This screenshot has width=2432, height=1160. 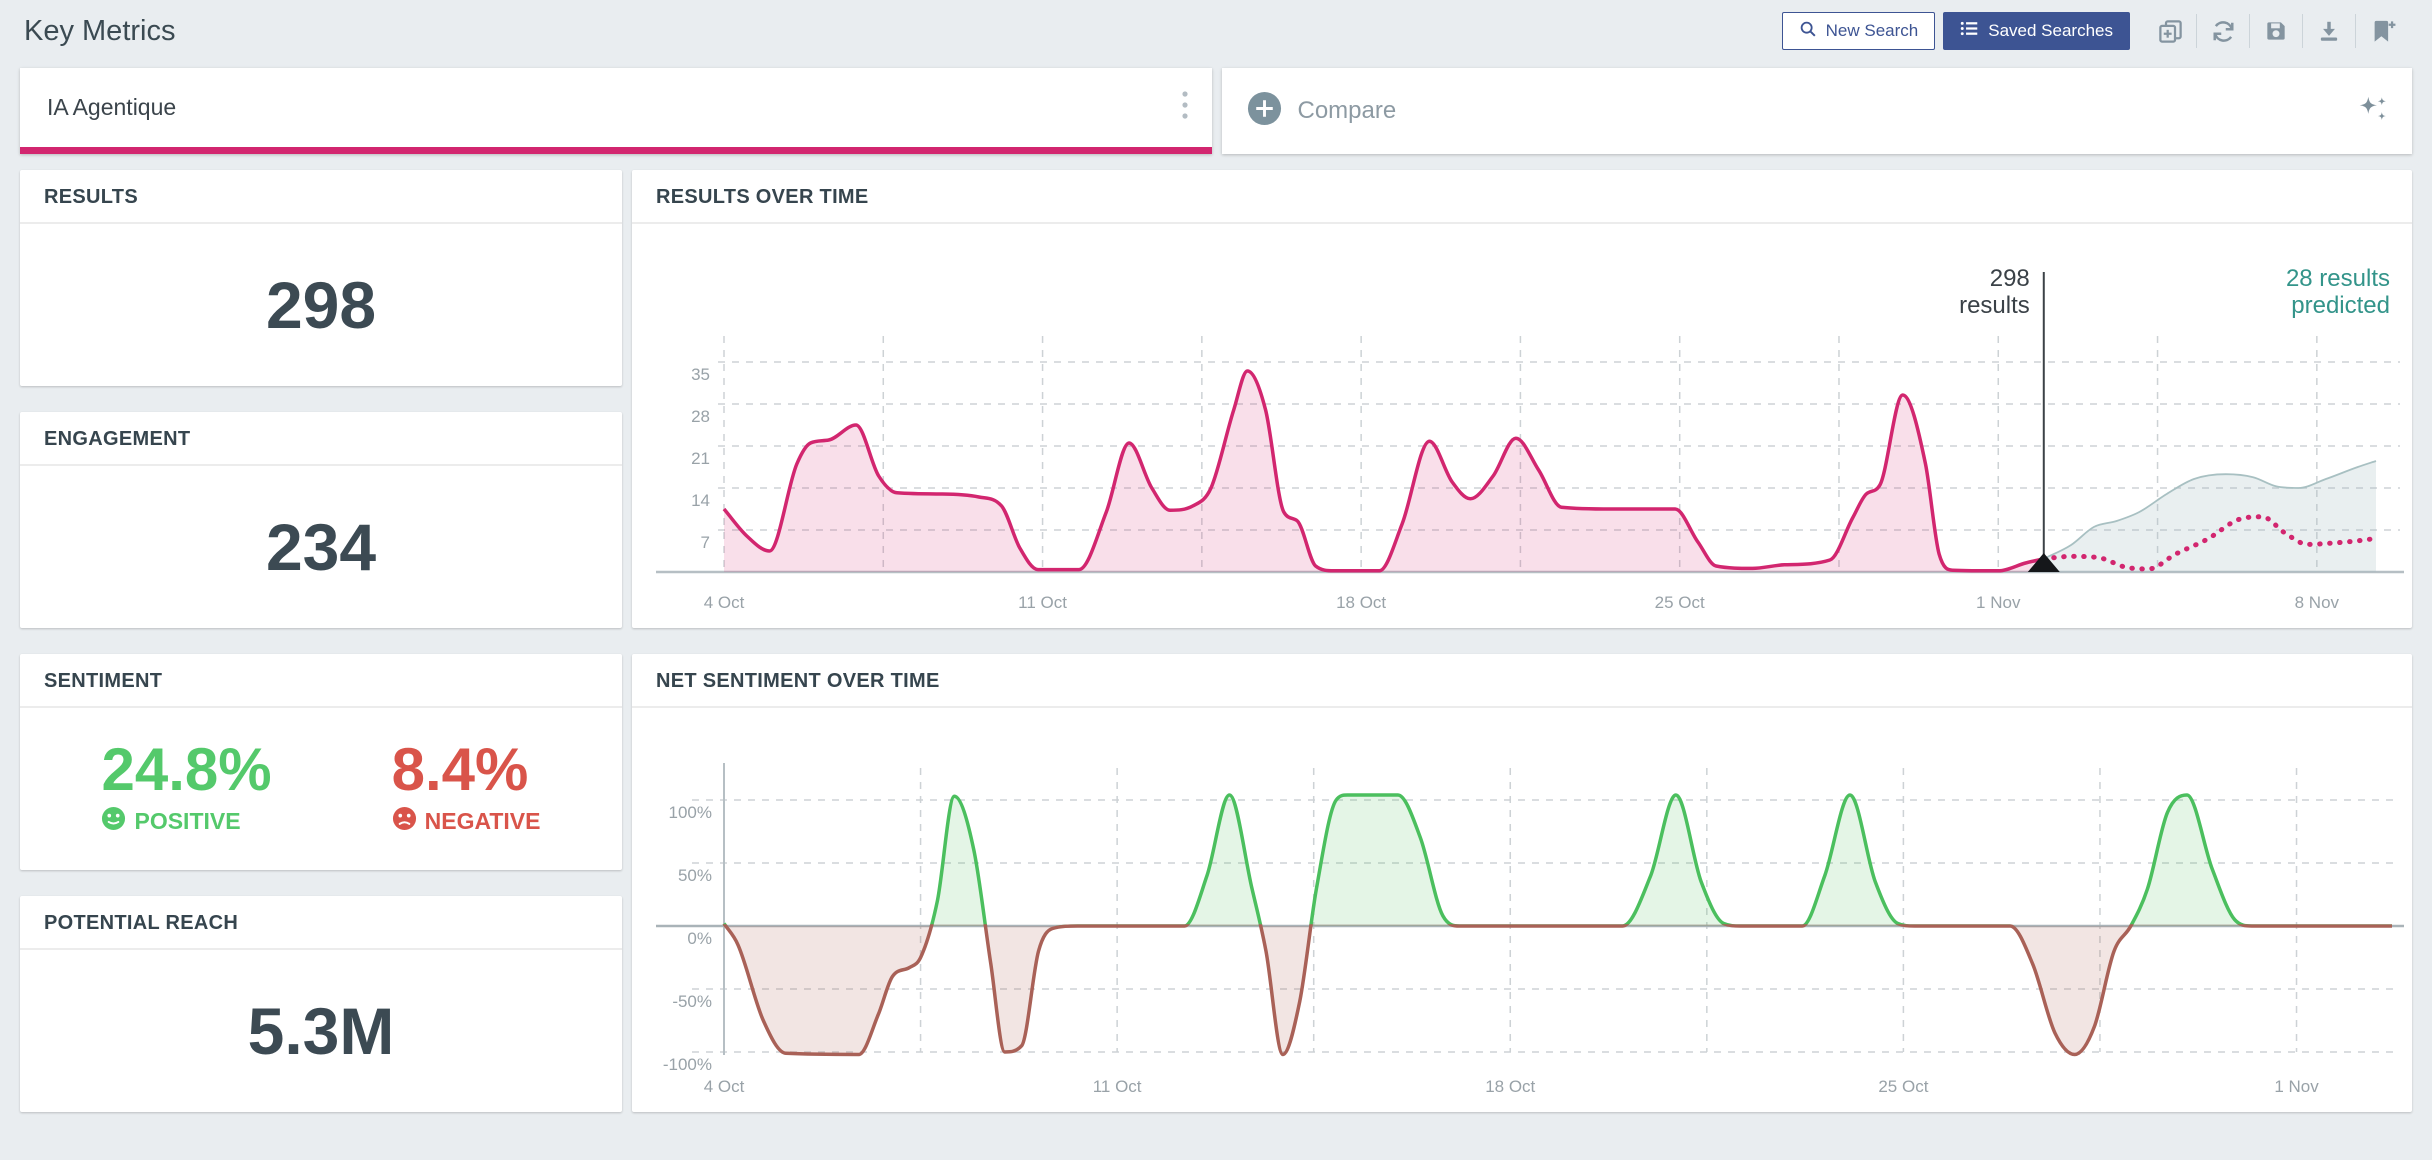 What do you see at coordinates (460, 769) in the screenshot?
I see `negative-sentiment-value: 8.4%` at bounding box center [460, 769].